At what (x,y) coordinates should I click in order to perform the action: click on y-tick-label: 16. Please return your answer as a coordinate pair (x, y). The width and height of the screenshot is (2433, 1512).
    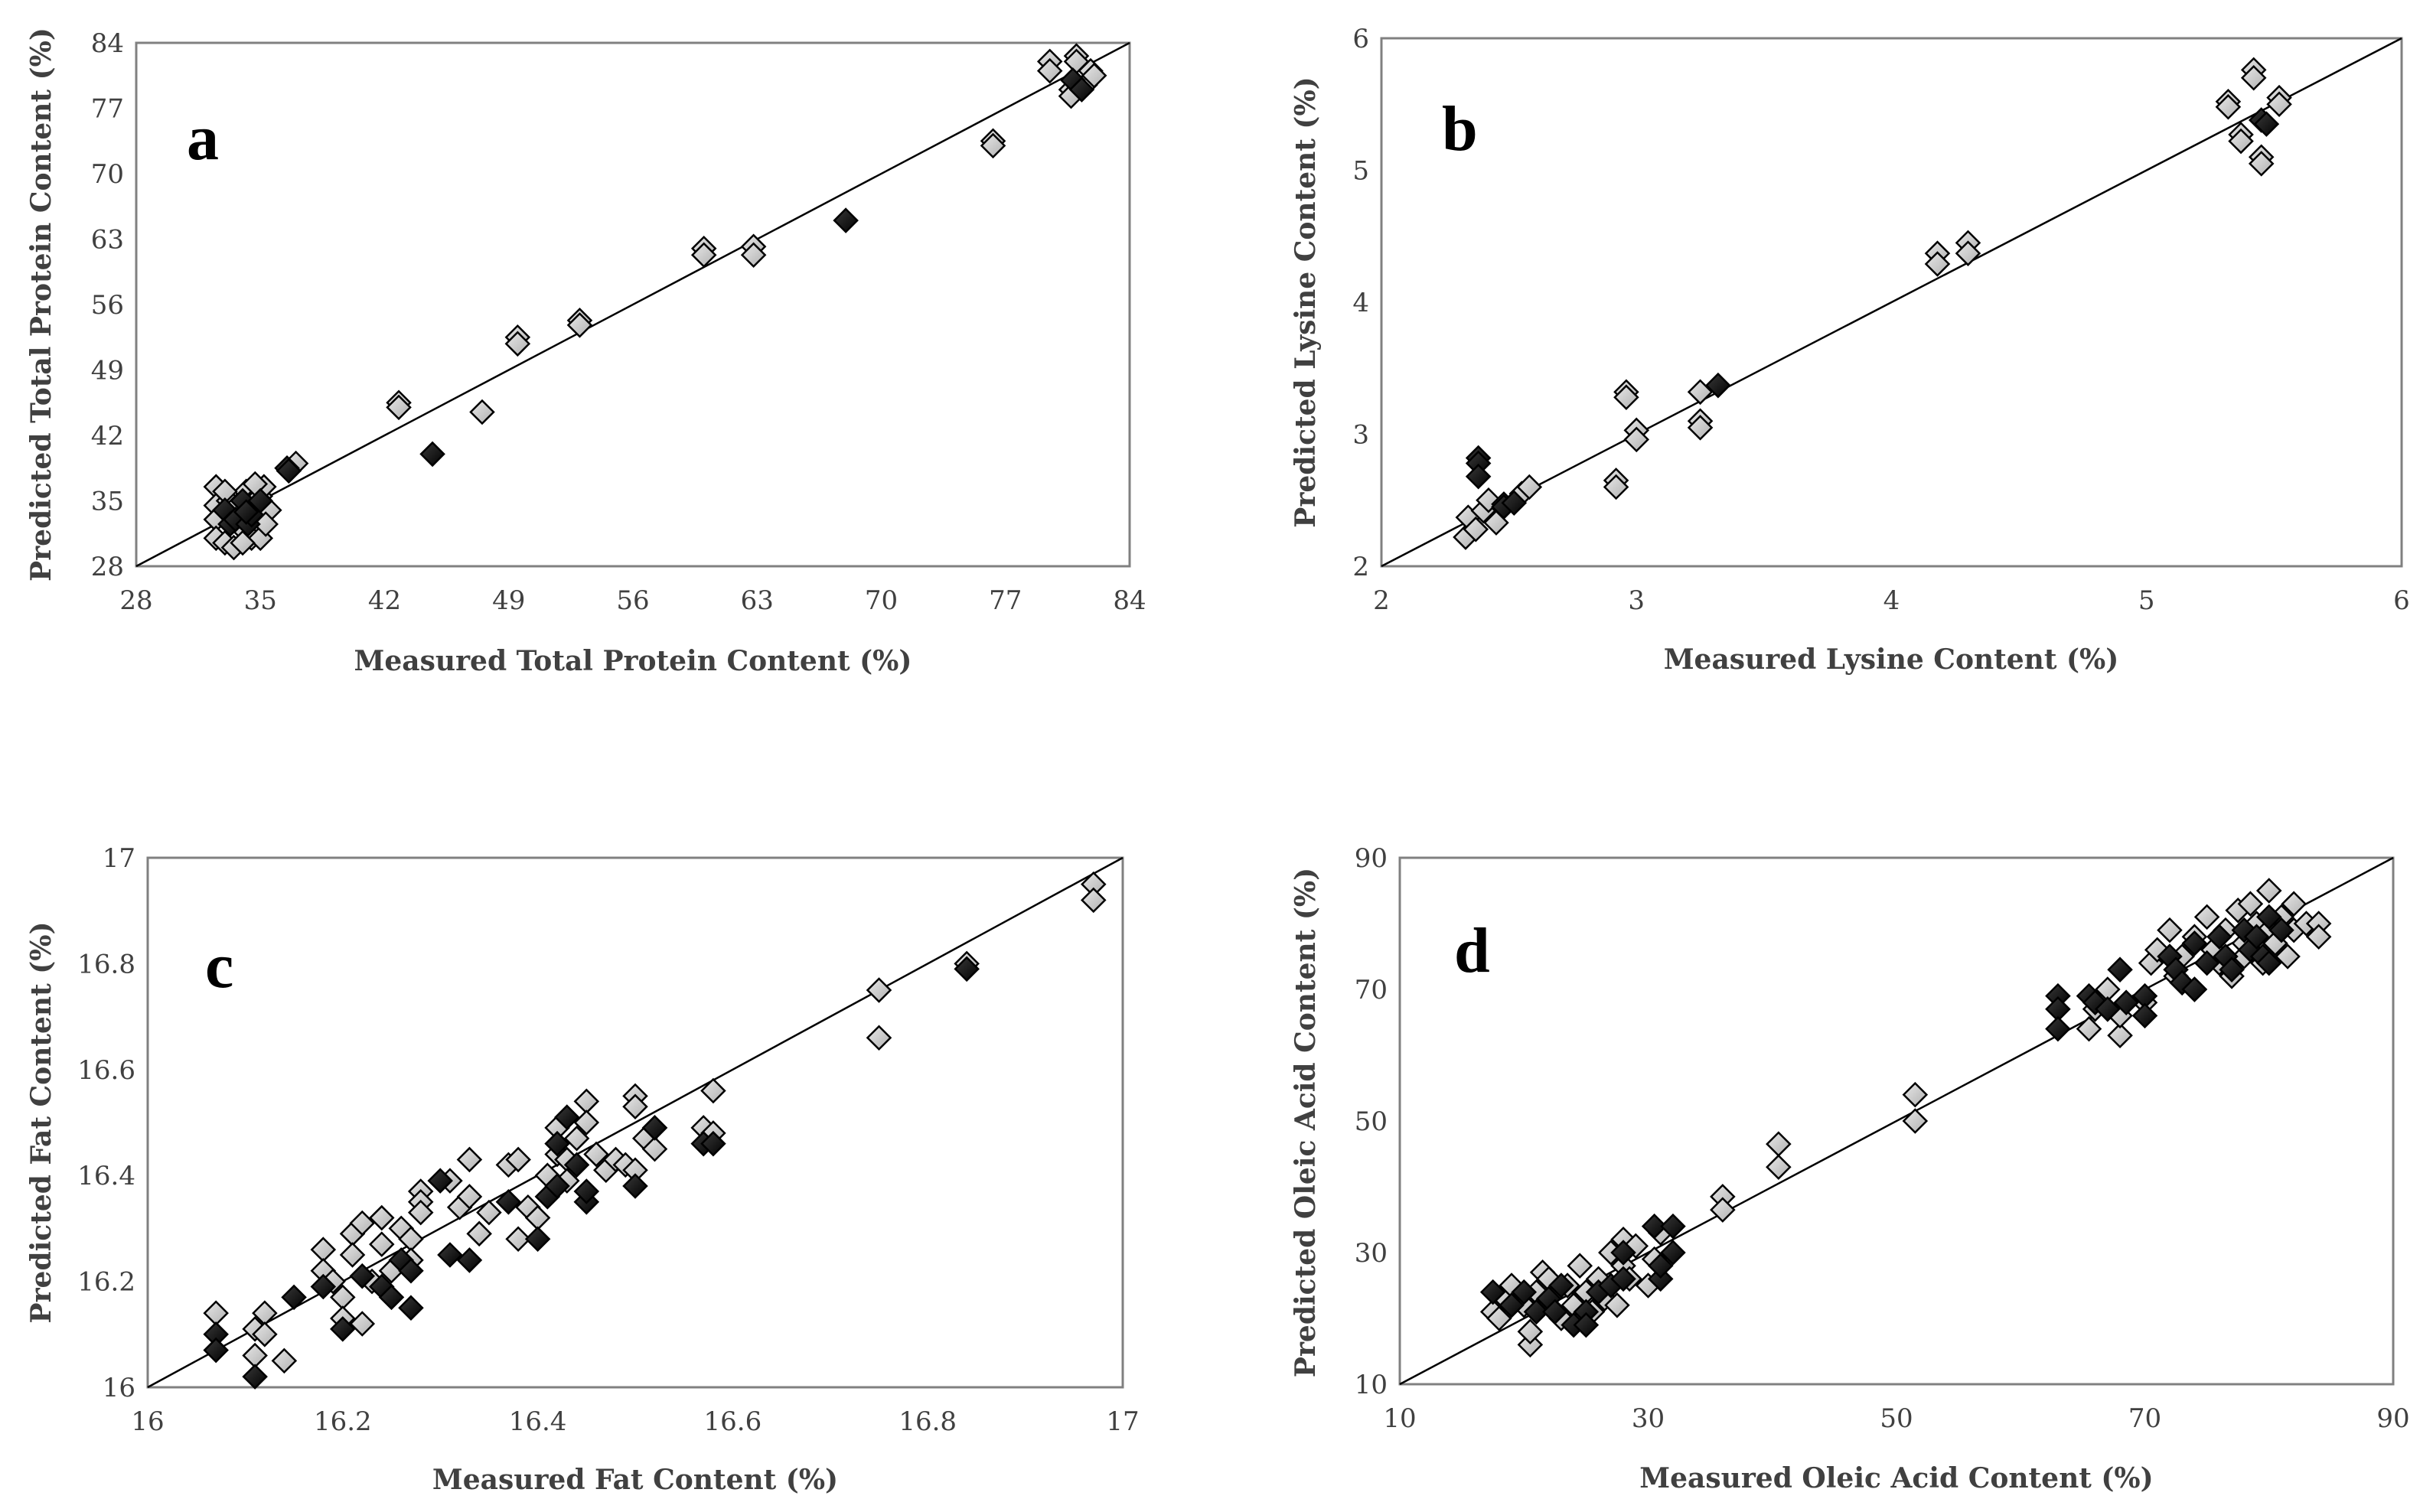
    Looking at the image, I should click on (119, 1388).